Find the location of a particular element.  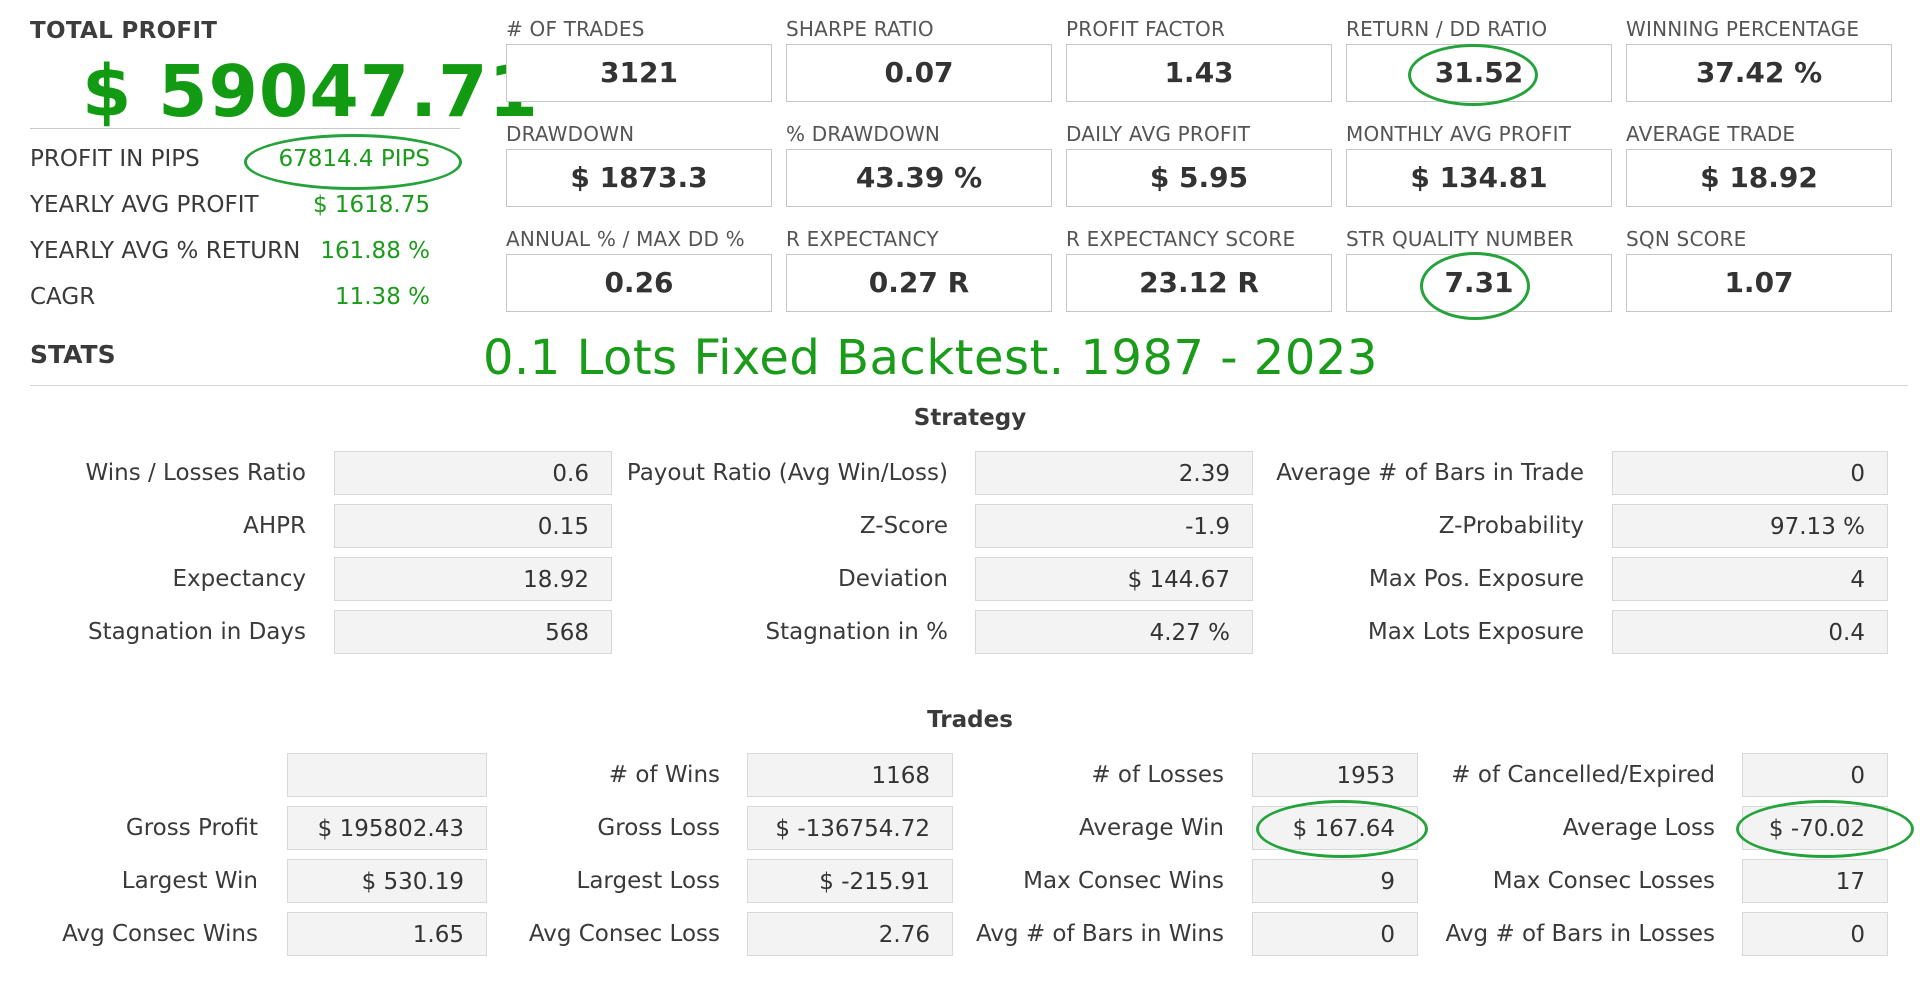

metric-value: 0.27 R is located at coordinates (919, 283).